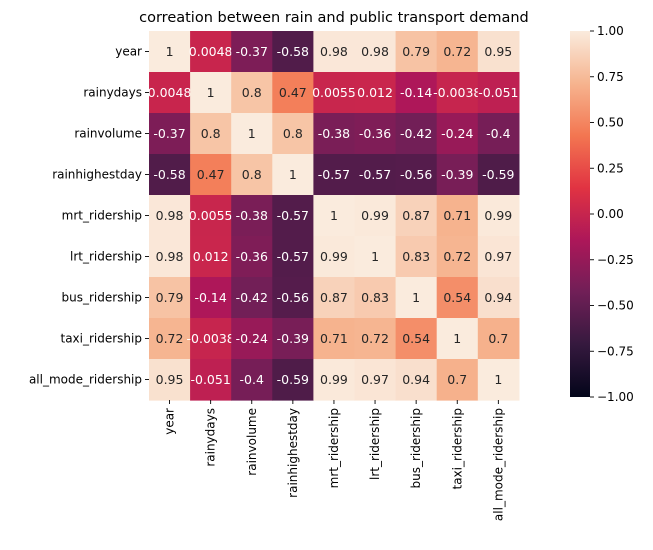 This screenshot has width=653, height=550. Describe the element at coordinates (610, 31) in the screenshot. I see `colorbar-tick-label: 1.00` at that location.